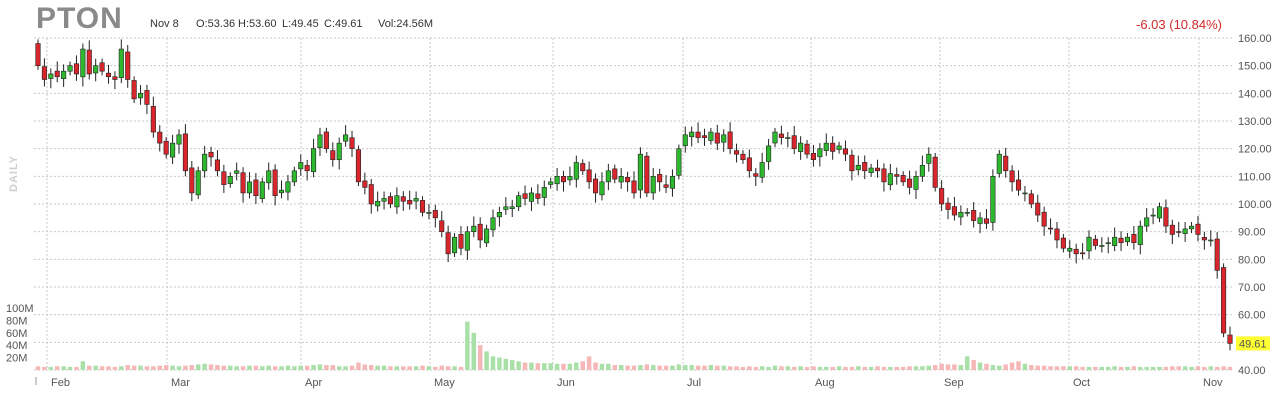 The height and width of the screenshot is (400, 1280). I want to click on volume-tick-label: 100M, so click(20, 309).